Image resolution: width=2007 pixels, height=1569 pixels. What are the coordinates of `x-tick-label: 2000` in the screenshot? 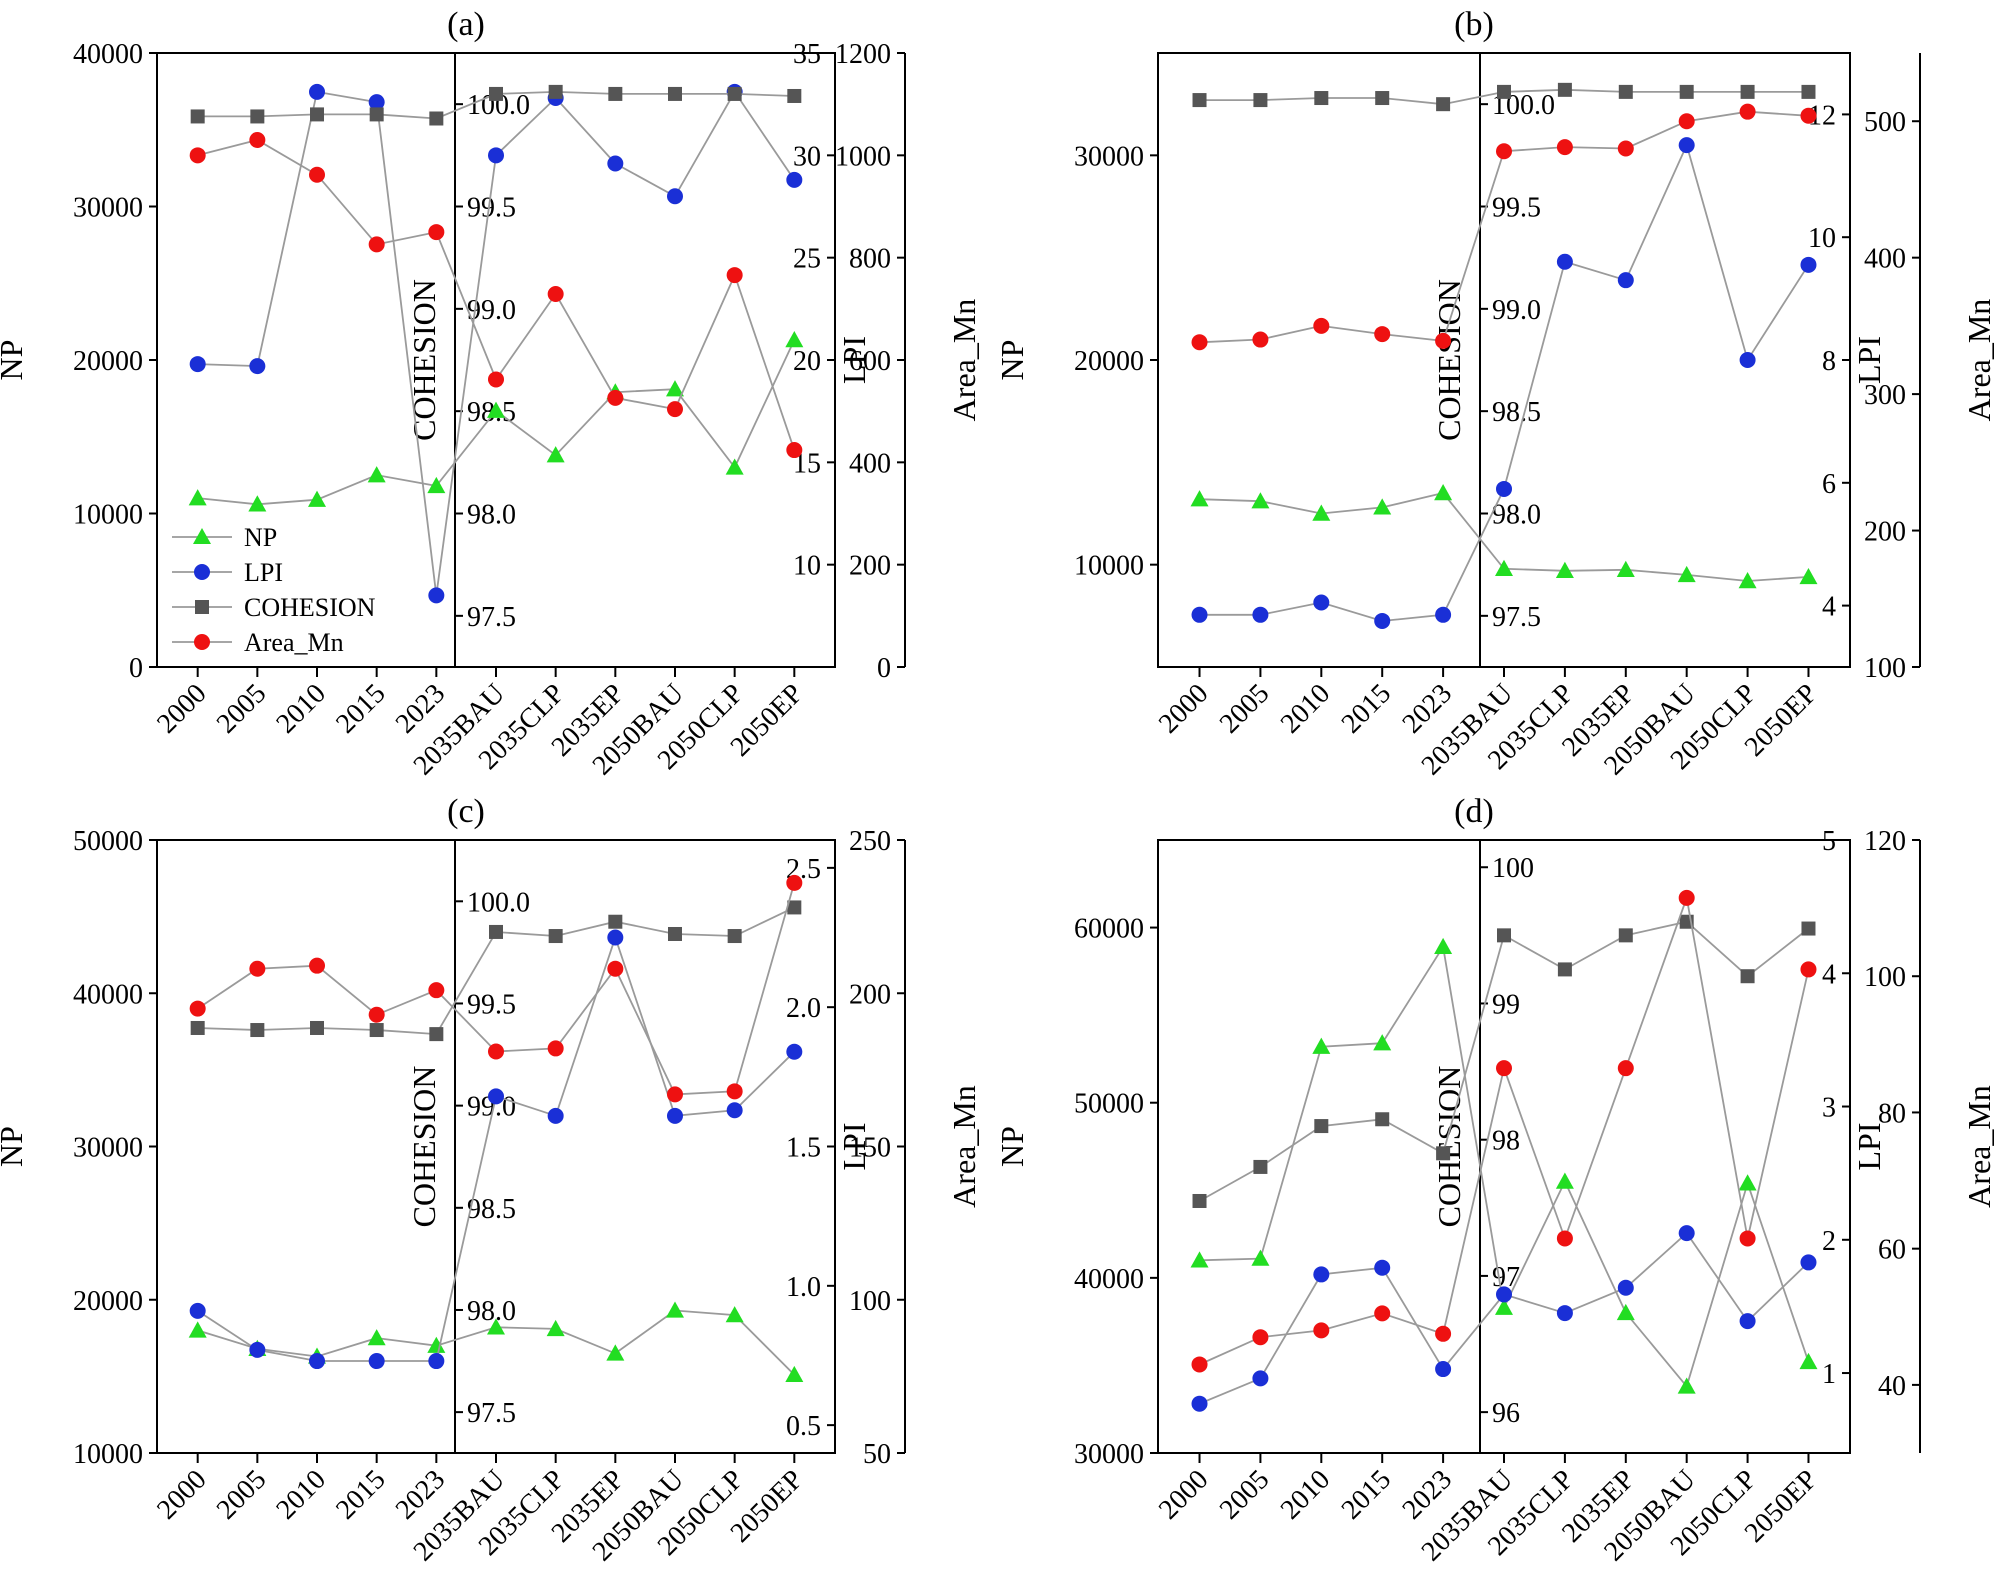 It's located at (182, 1495).